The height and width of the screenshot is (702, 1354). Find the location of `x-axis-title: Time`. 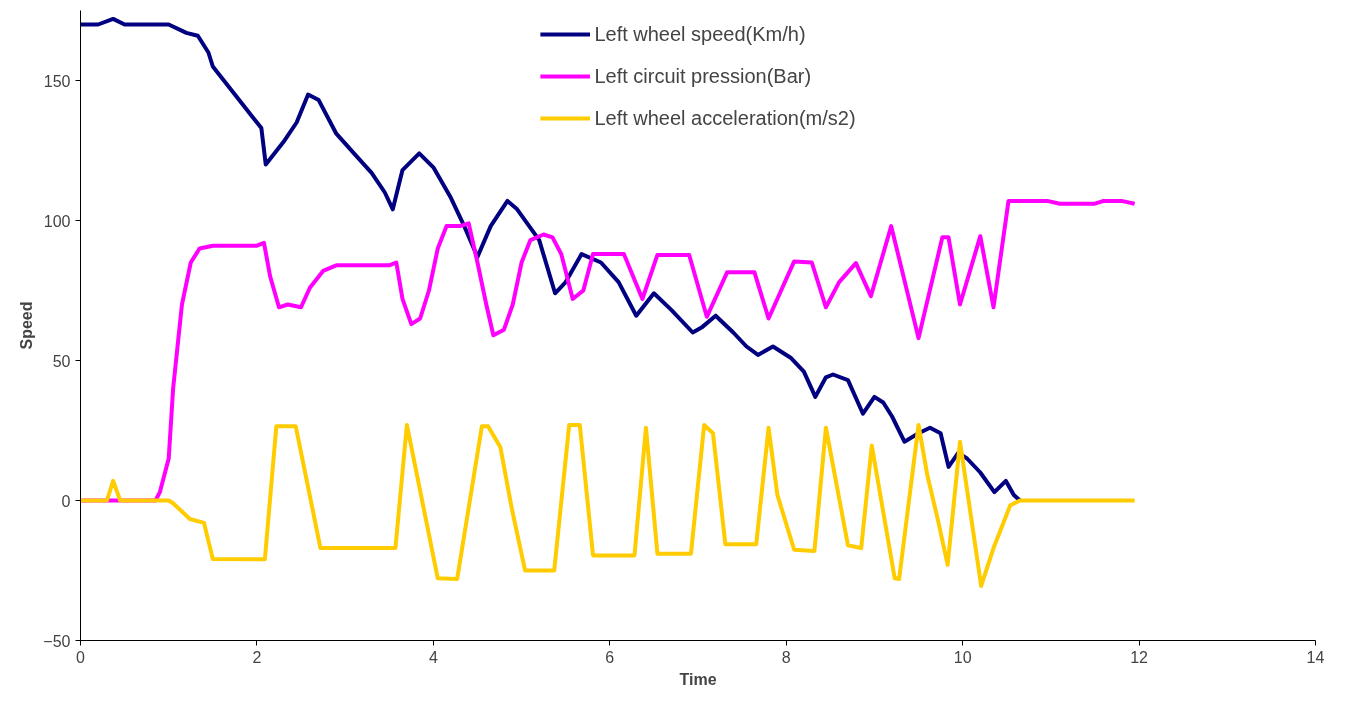

x-axis-title: Time is located at coordinates (698, 679).